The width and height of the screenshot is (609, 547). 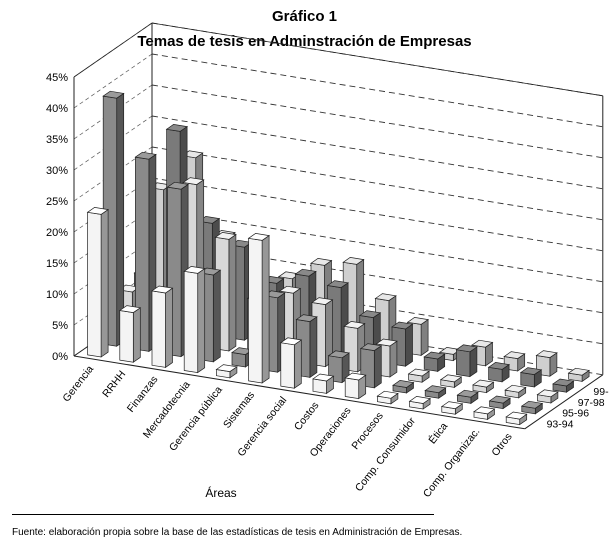 What do you see at coordinates (57, 264) in the screenshot?
I see `y-tick-label: 15%` at bounding box center [57, 264].